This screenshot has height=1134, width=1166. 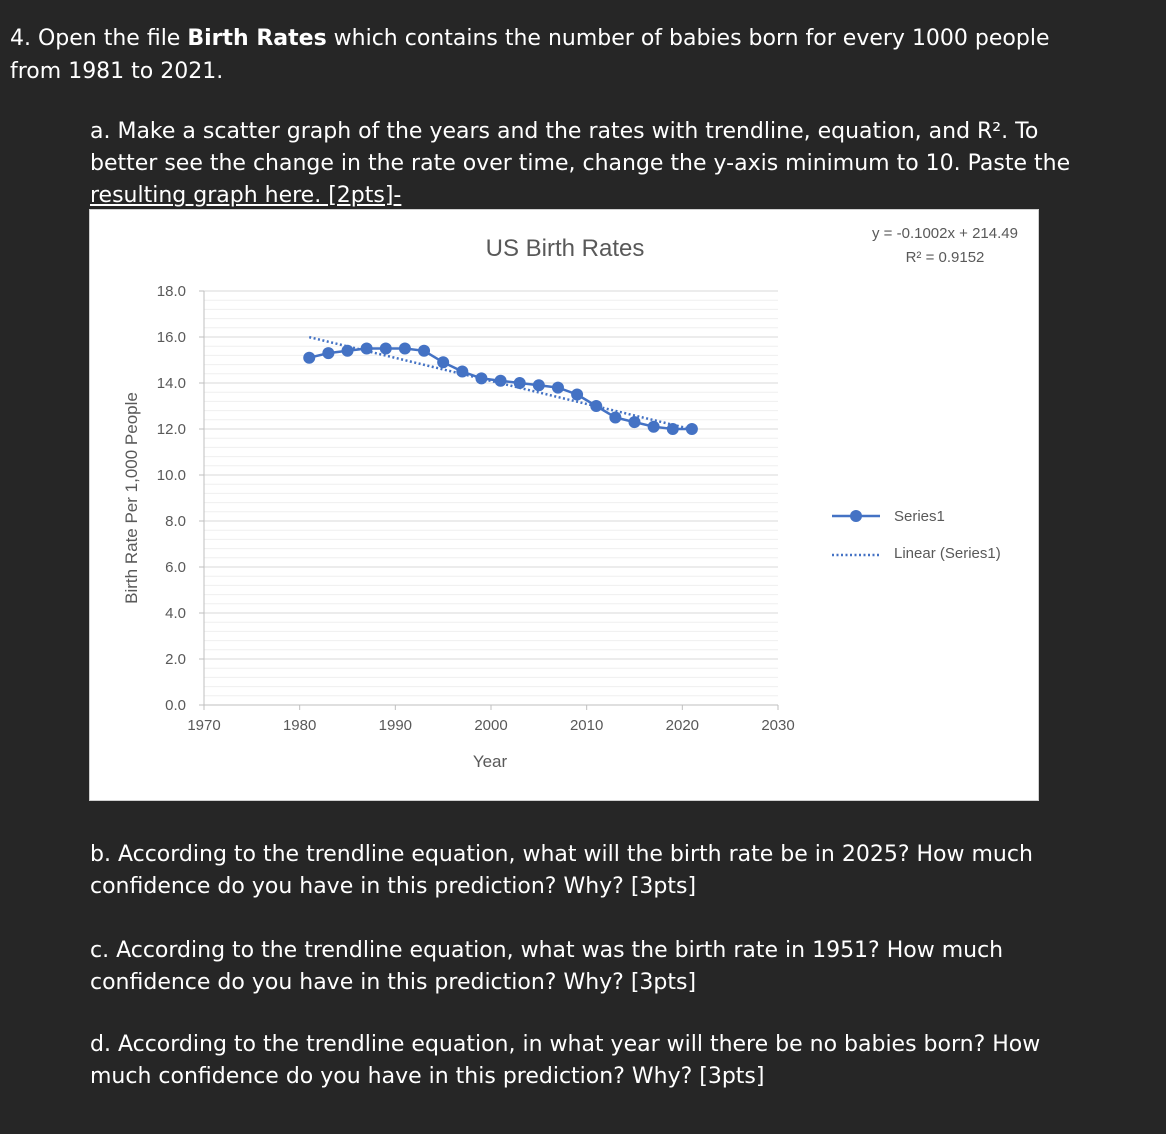 What do you see at coordinates (175, 521) in the screenshot?
I see `y-tick-label: 8.0` at bounding box center [175, 521].